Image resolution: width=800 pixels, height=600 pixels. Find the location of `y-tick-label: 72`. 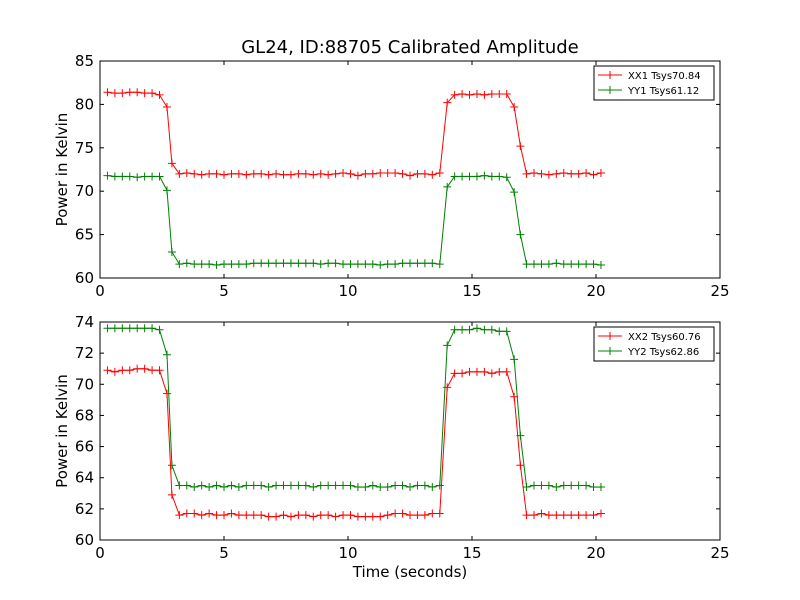

y-tick-label: 72 is located at coordinates (84, 353).